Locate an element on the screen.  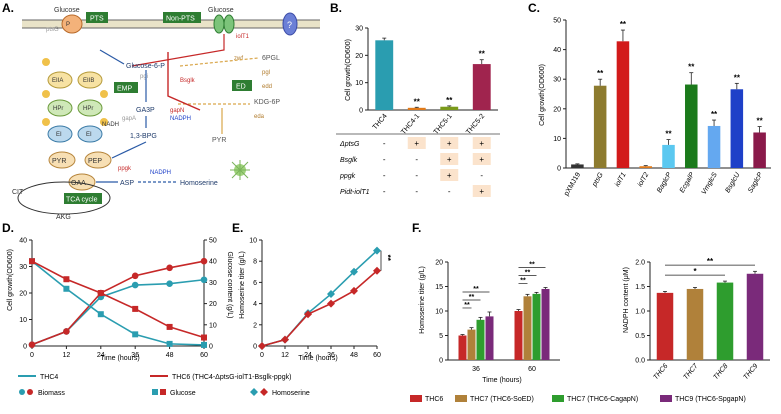
6pgl-label: 6PGL is located at coordinates (271, 58).